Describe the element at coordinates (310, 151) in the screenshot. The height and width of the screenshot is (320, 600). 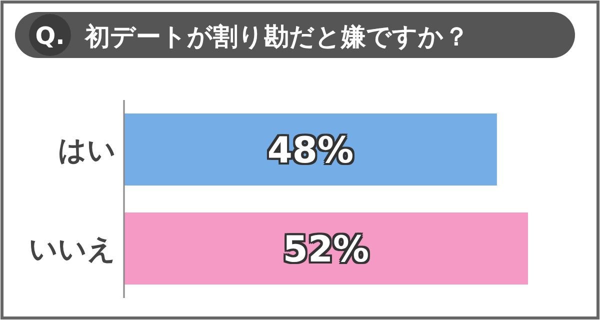
I see `data-label: 48%` at that location.